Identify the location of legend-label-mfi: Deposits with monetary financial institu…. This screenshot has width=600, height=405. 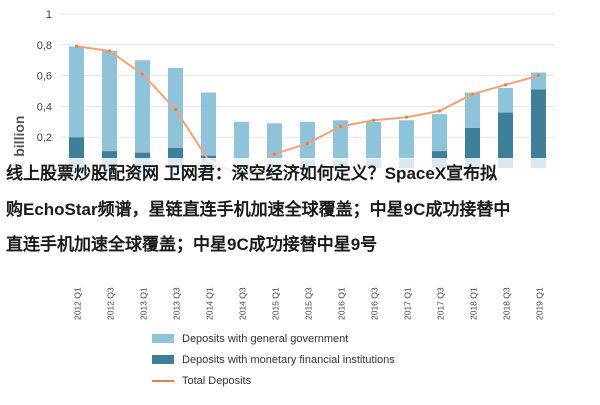
(288, 359).